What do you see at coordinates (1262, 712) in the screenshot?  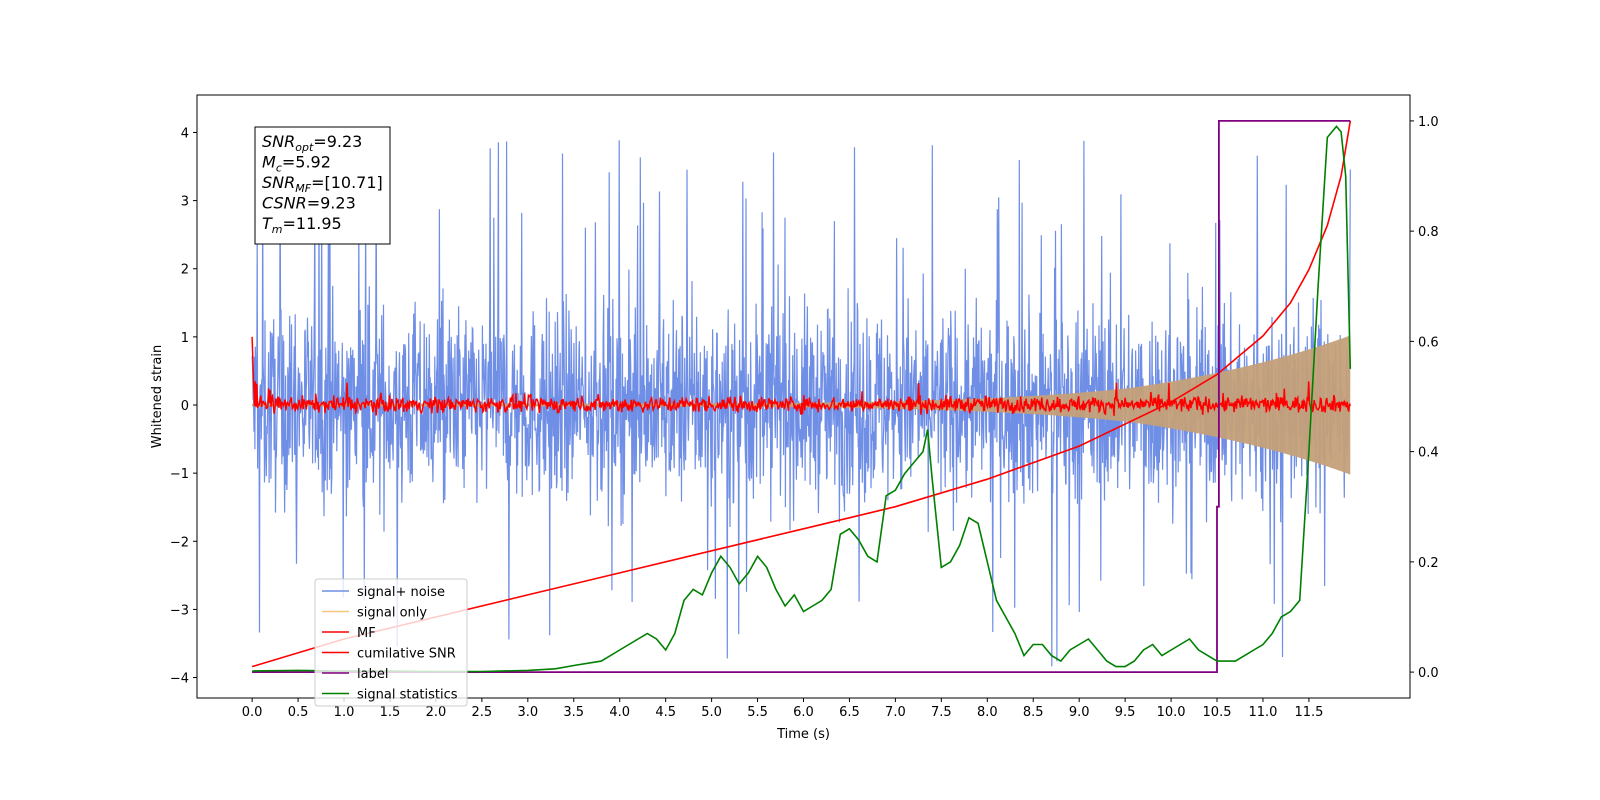 I see `x-tick-label: 11.0` at bounding box center [1262, 712].